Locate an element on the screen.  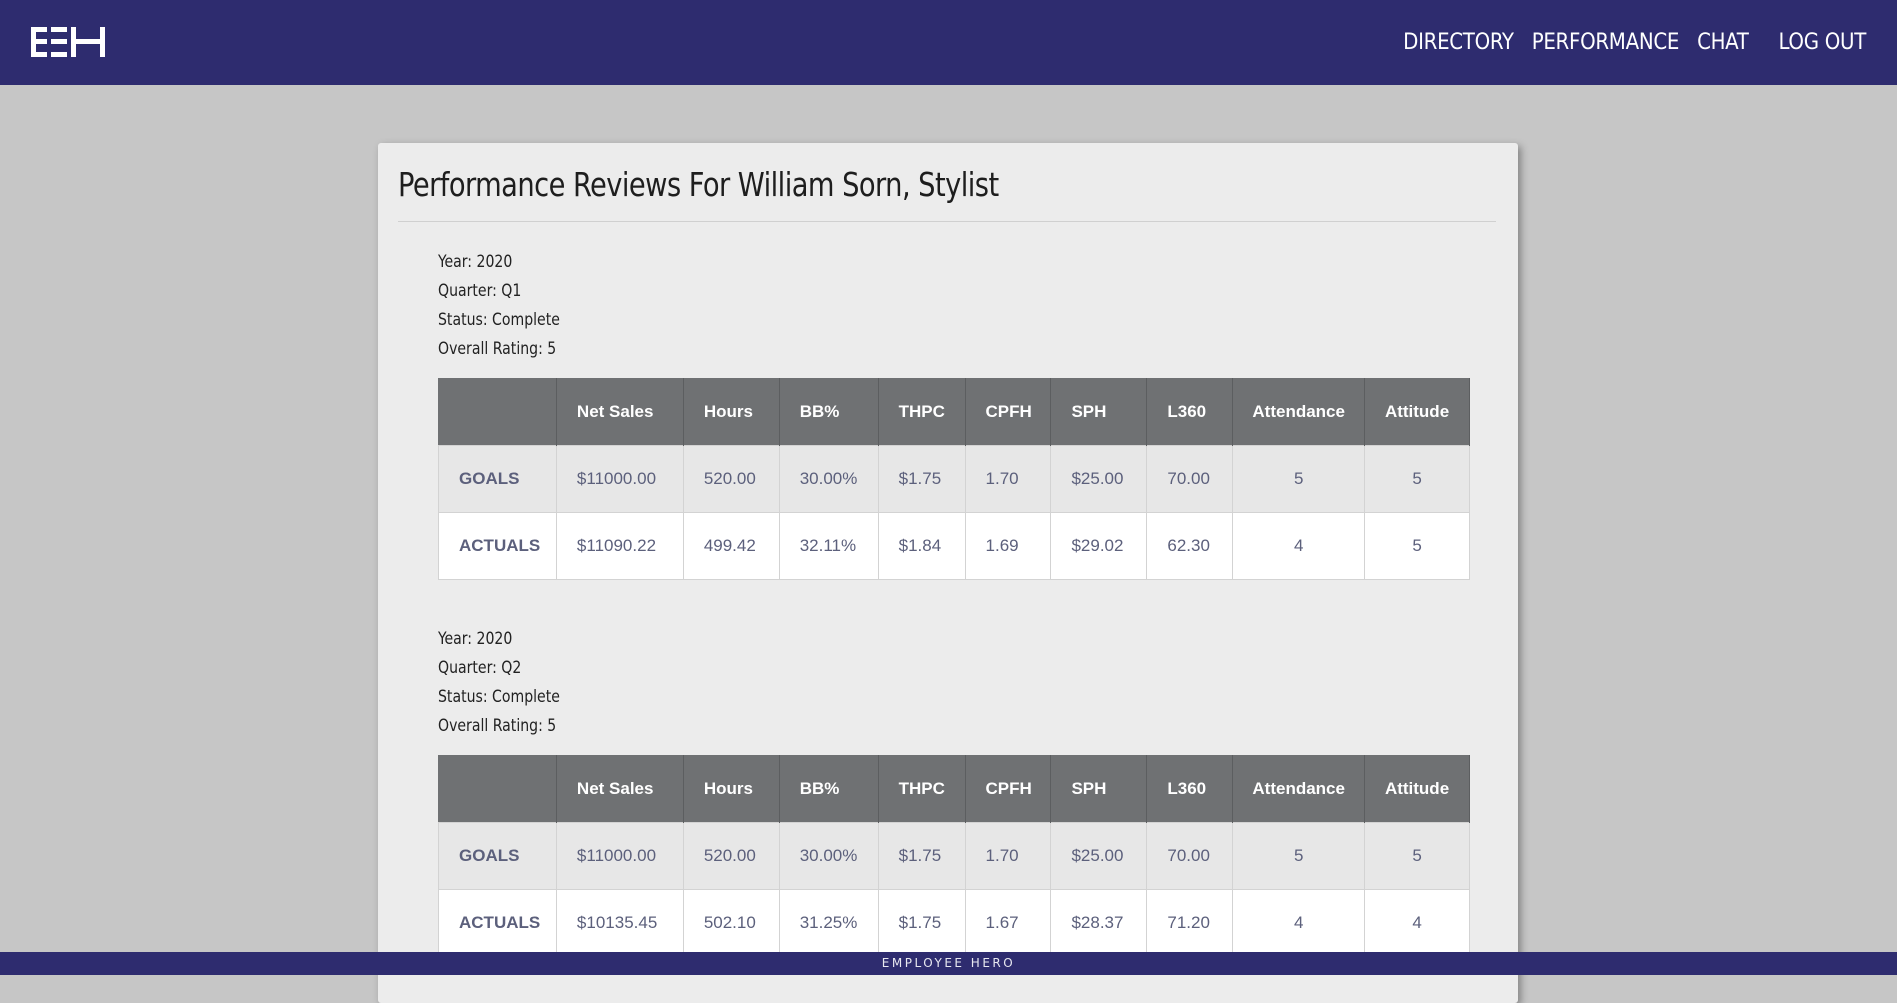
nav-chat-link: CHAT is located at coordinates (1723, 42).